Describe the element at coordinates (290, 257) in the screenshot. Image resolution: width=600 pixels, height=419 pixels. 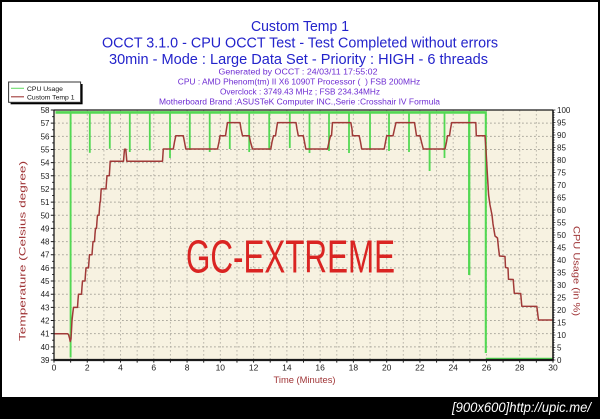
I see `svg-text: GC-EXTREME` at that location.